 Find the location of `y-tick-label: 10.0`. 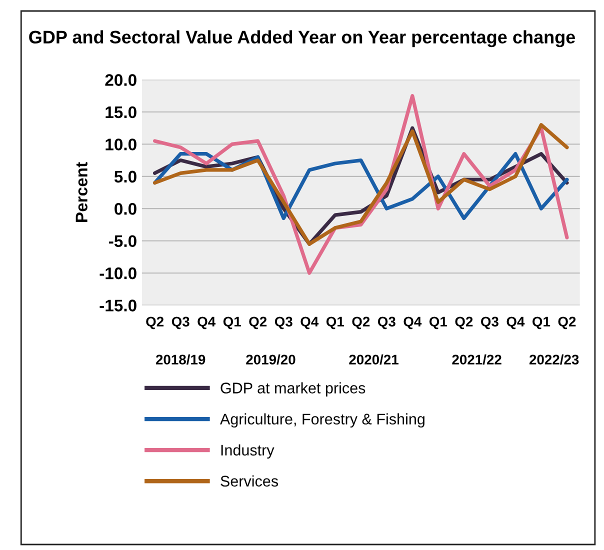

y-tick-label: 10.0 is located at coordinates (121, 144).